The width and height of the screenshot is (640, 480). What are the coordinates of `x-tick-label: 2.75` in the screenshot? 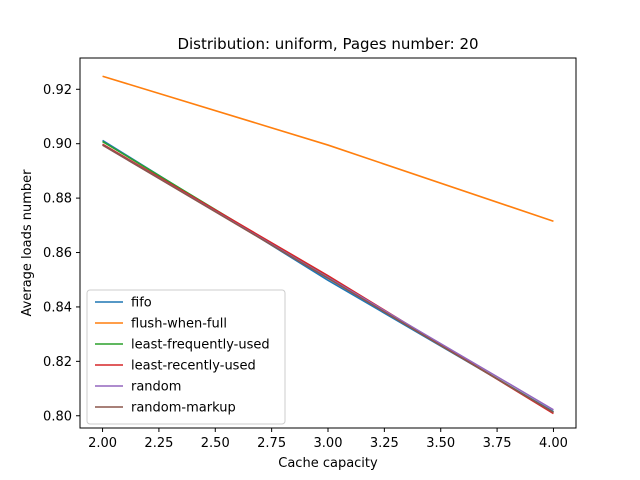 It's located at (271, 443).